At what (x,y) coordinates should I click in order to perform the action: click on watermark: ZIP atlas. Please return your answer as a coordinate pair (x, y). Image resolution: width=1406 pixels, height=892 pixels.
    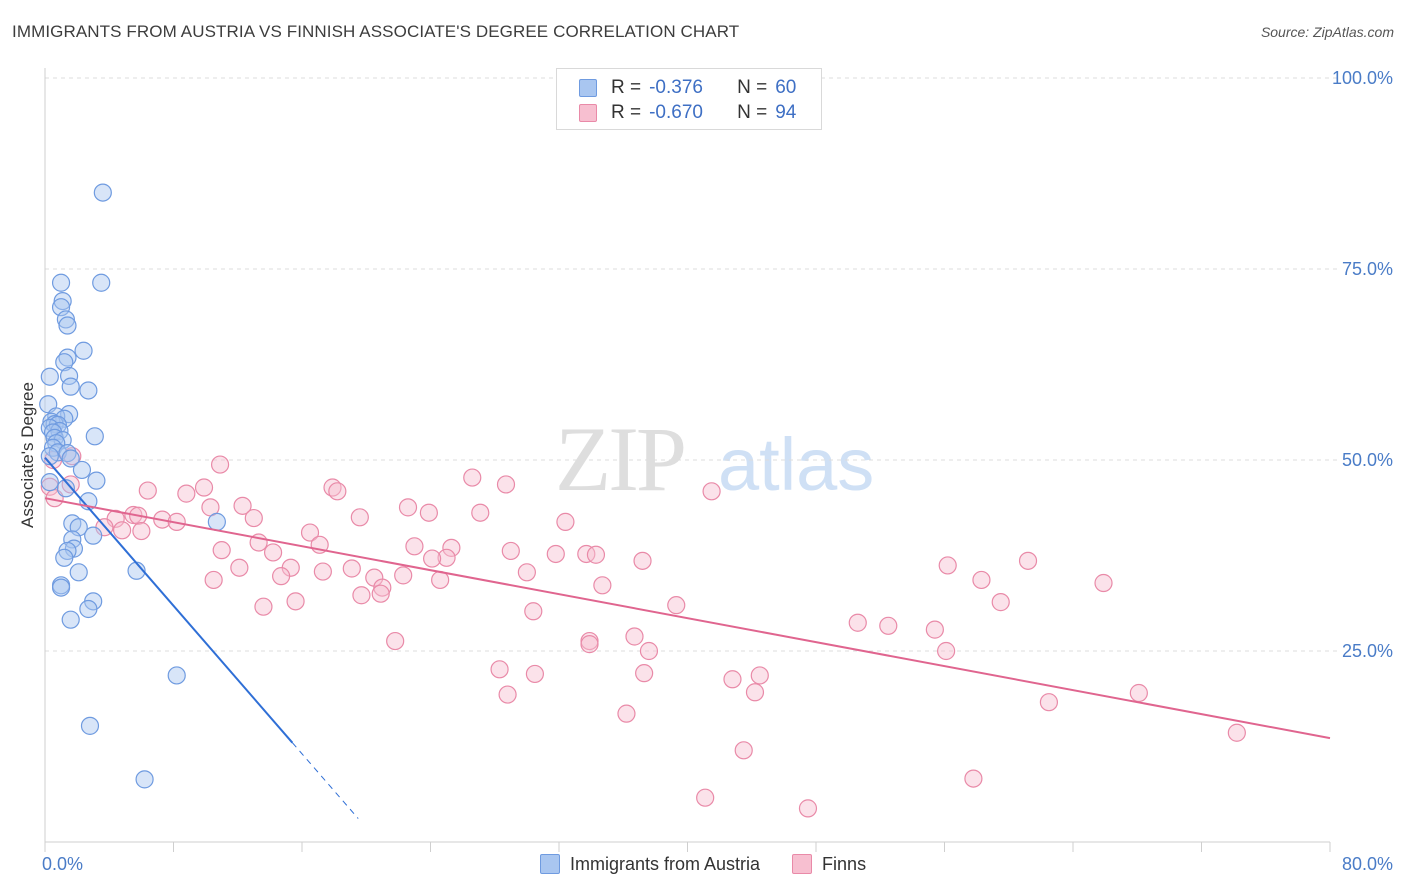
    Looking at the image, I should click on (714, 459).